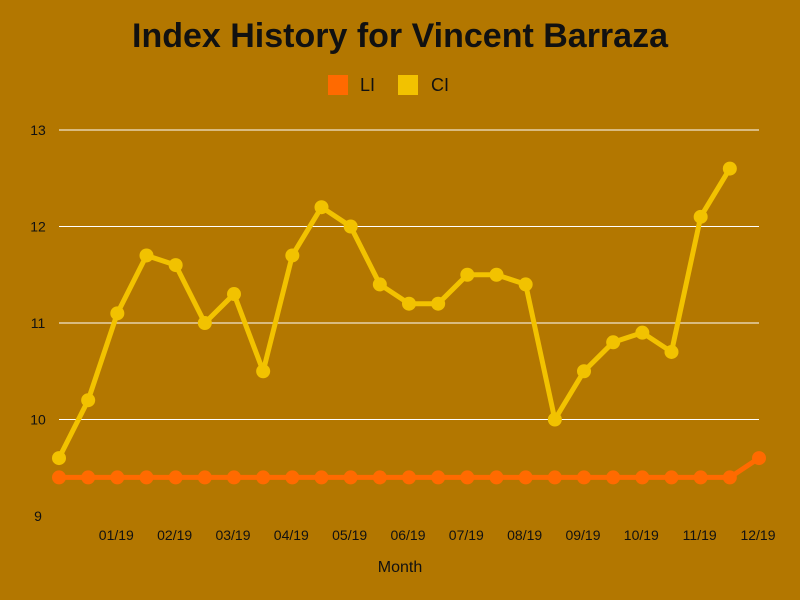 The image size is (800, 600). I want to click on y-tick-label: 11, so click(38, 323).